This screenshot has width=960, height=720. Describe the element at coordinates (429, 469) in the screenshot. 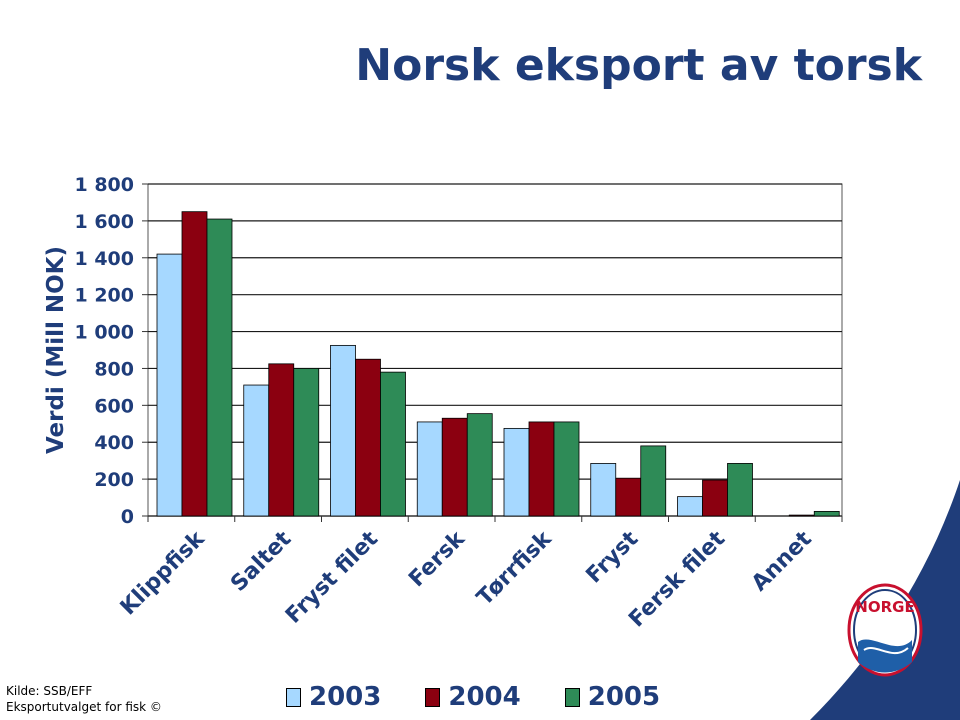

I see `bar-2003-fersk` at that location.